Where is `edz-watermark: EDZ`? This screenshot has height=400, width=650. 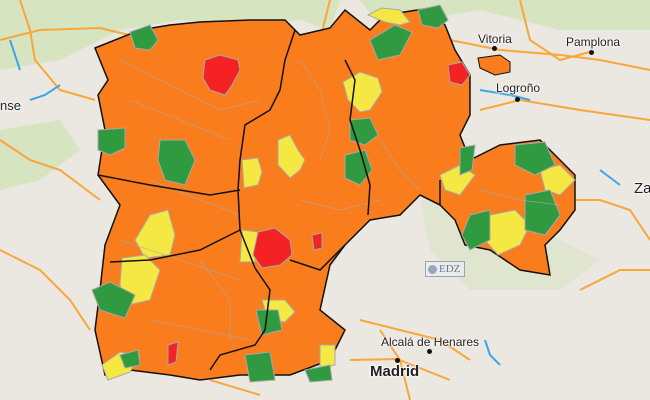 edz-watermark: EDZ is located at coordinates (445, 269).